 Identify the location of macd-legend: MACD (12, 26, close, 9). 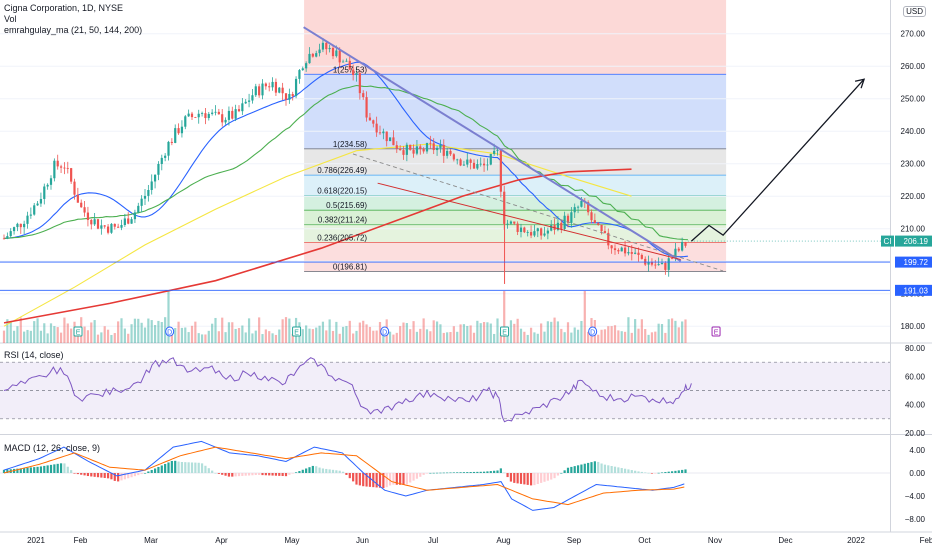
(52, 448).